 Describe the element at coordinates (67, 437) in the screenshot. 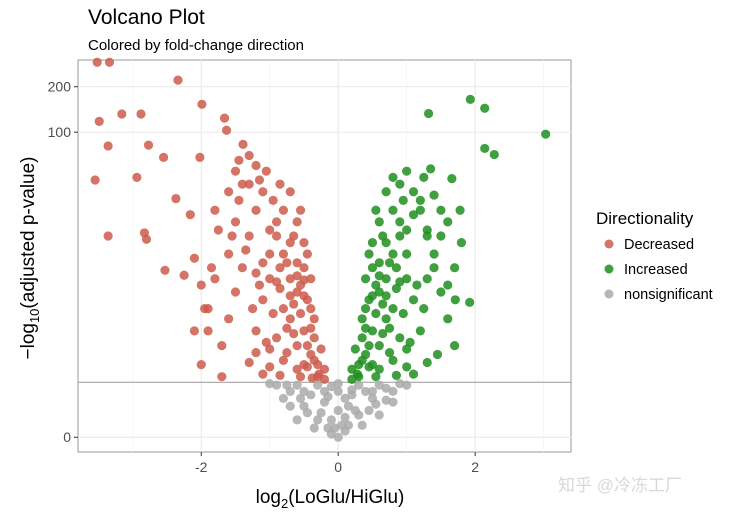

I see `y-tick-label: 0` at that location.